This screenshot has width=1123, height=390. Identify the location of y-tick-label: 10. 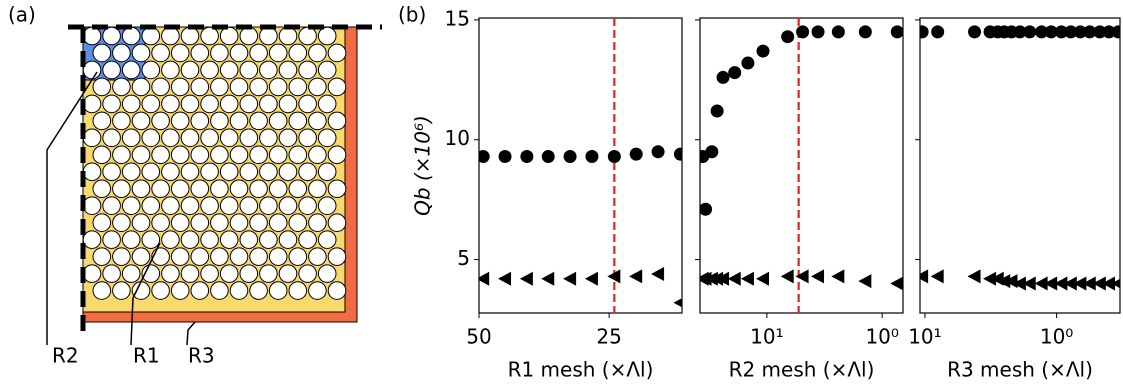
(457, 138).